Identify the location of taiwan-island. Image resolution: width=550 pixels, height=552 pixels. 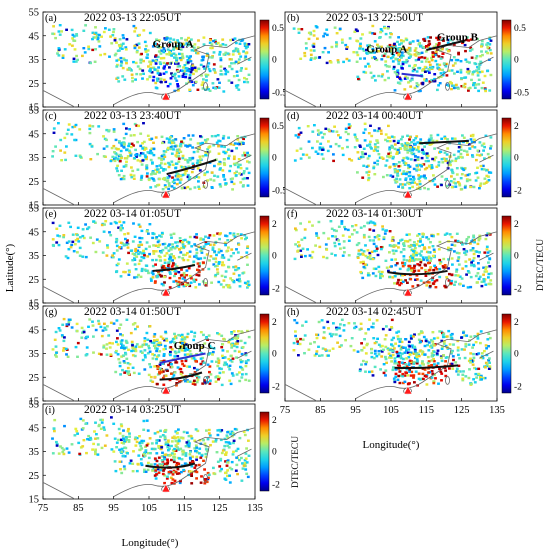
(447, 184).